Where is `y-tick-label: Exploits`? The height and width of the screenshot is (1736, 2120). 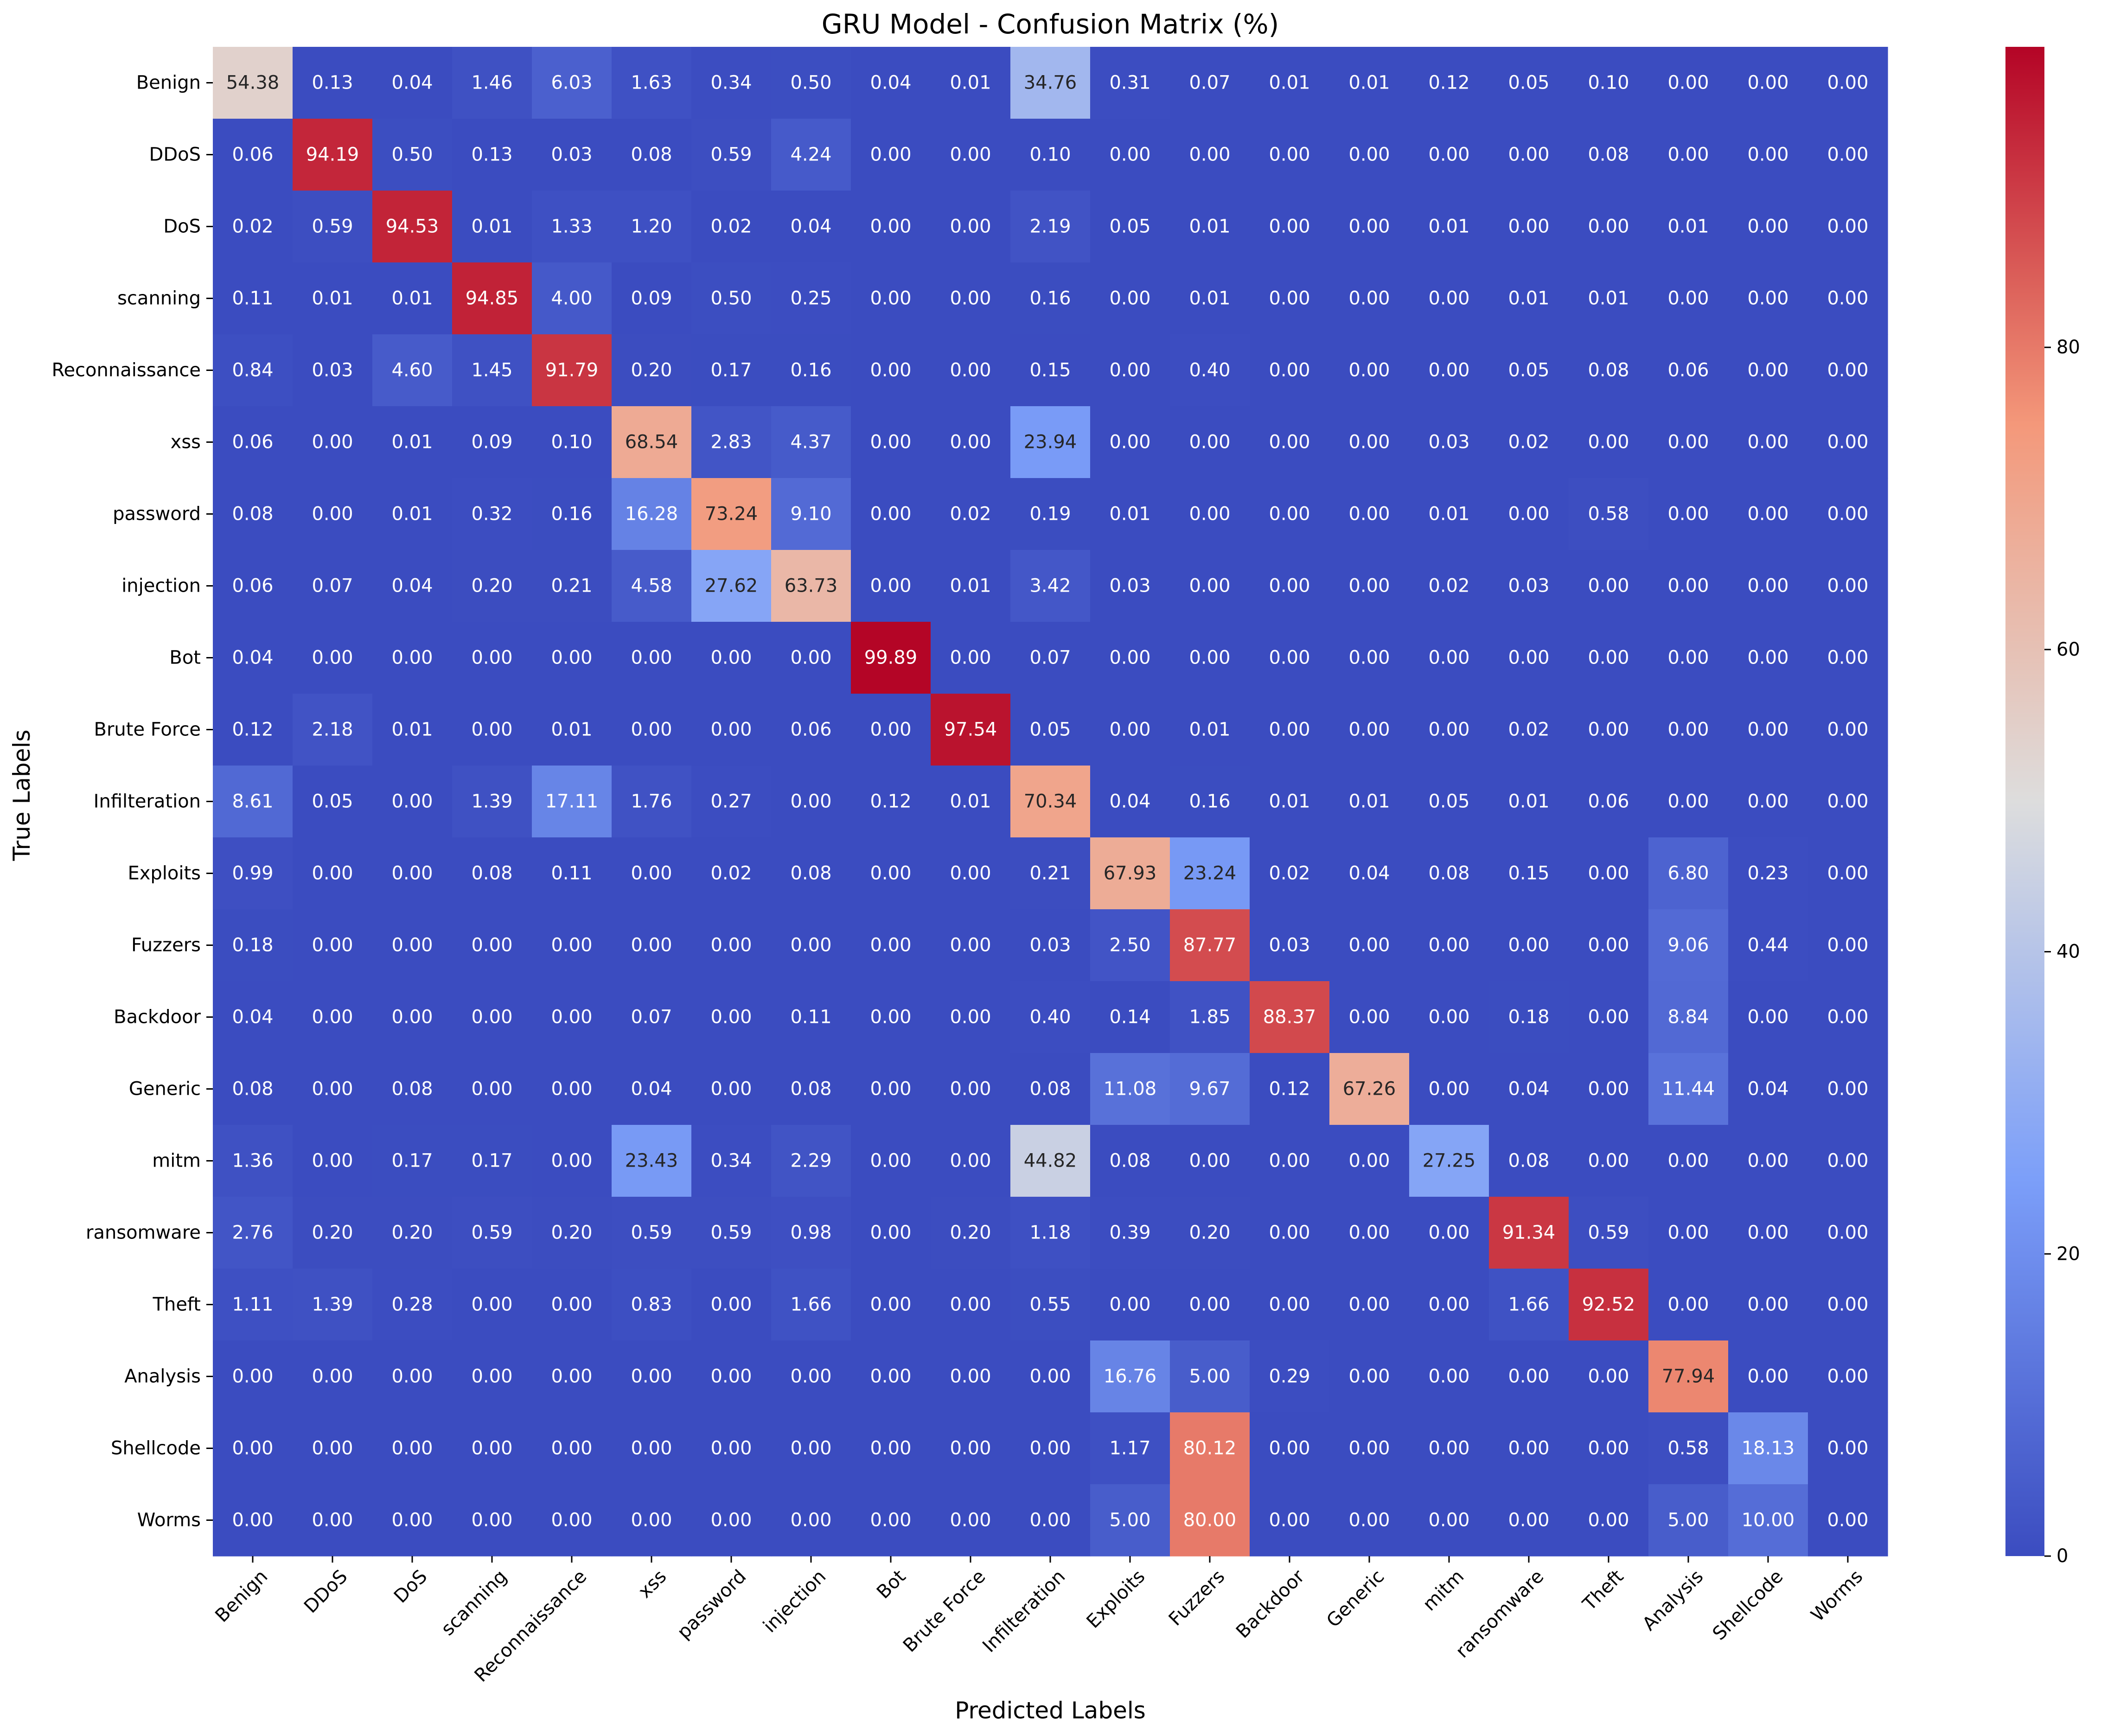 y-tick-label: Exploits is located at coordinates (164, 874).